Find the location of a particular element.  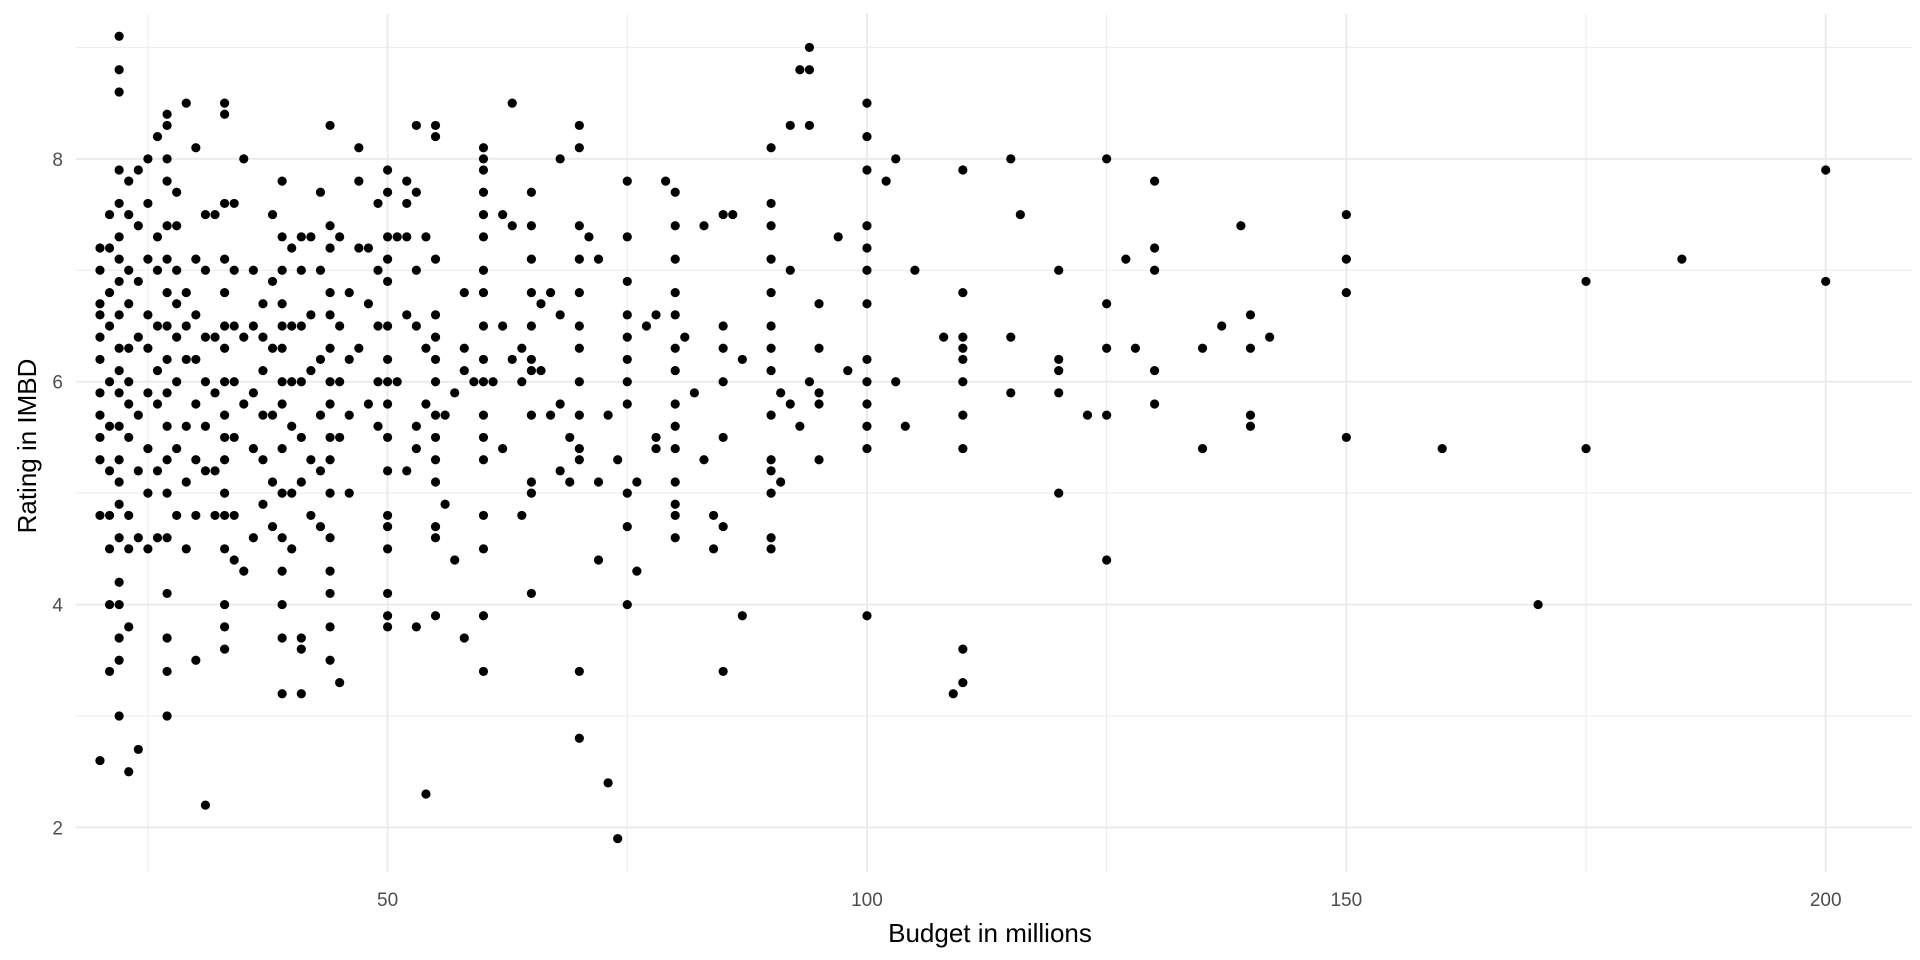

y-tick-label: 8 is located at coordinates (57, 160).